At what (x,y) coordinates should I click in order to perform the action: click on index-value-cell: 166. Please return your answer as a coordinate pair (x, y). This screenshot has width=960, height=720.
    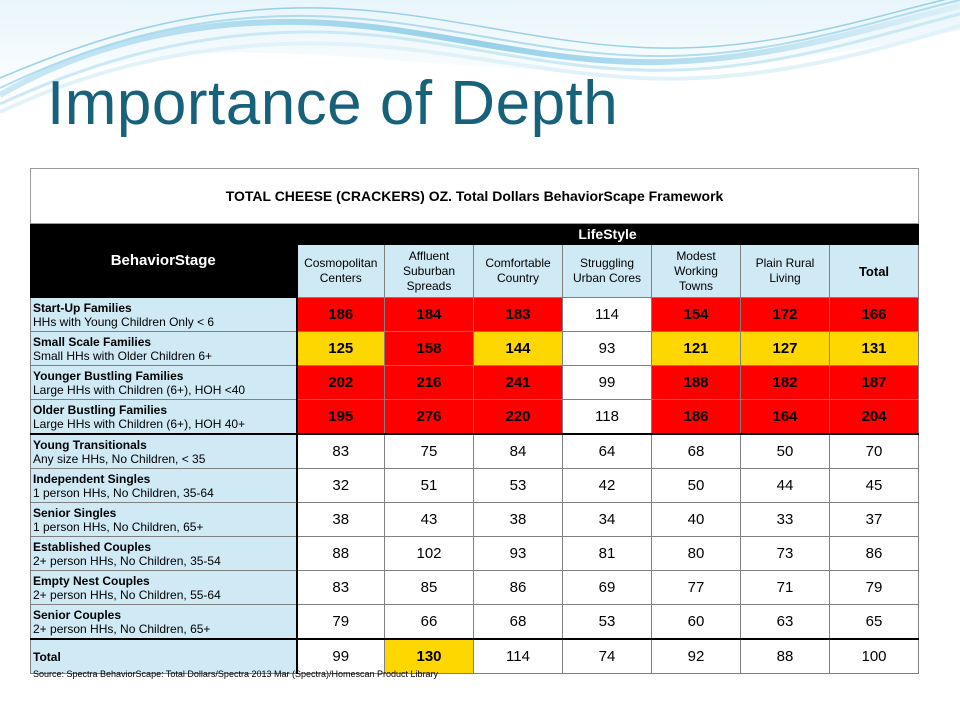
    Looking at the image, I should click on (874, 314).